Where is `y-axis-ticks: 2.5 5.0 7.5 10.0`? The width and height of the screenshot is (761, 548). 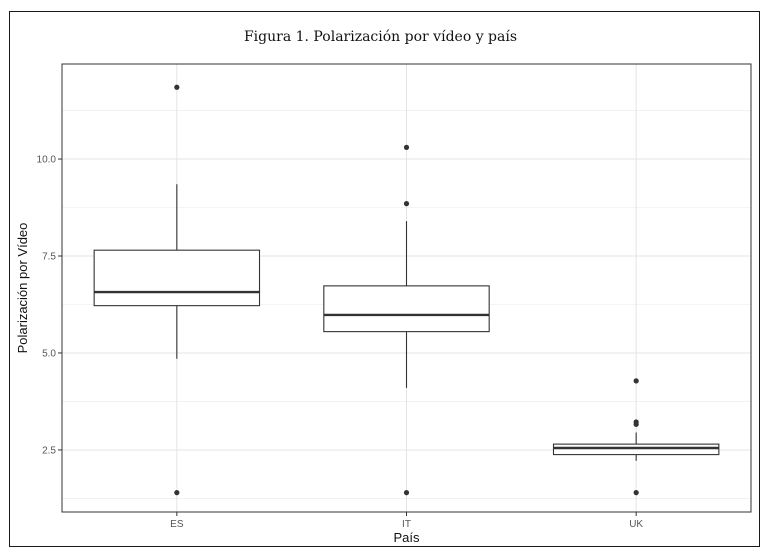
y-axis-ticks: 2.5 5.0 7.5 10.0 is located at coordinates (49, 305).